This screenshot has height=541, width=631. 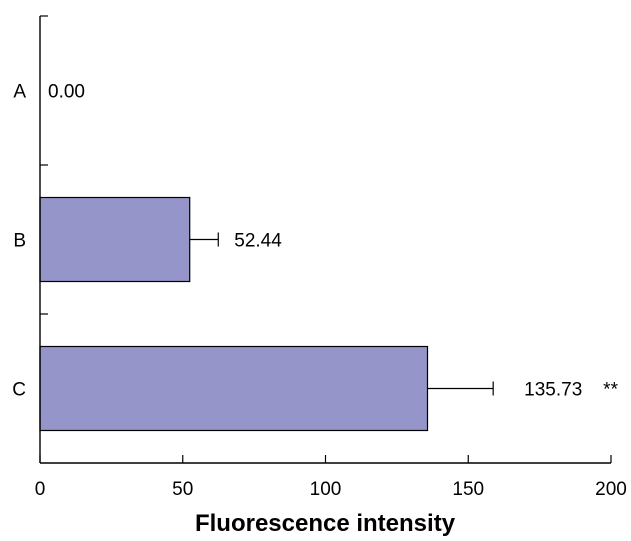 What do you see at coordinates (234, 388) in the screenshot?
I see `bar-c` at bounding box center [234, 388].